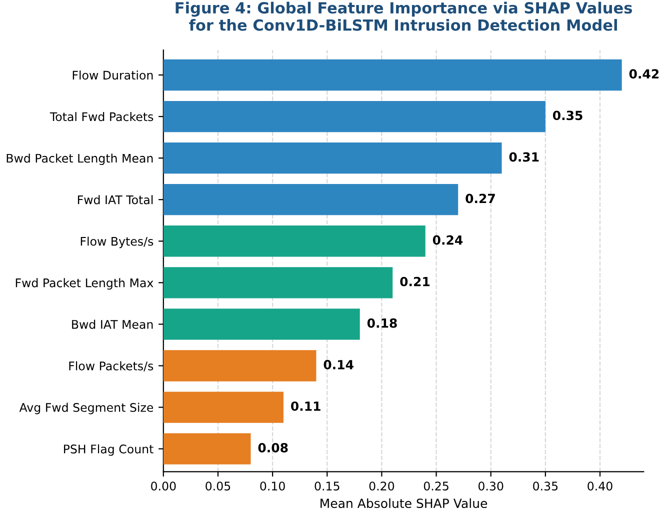 The width and height of the screenshot is (667, 527). I want to click on y-tick-label: Flow Duration, so click(112, 75).